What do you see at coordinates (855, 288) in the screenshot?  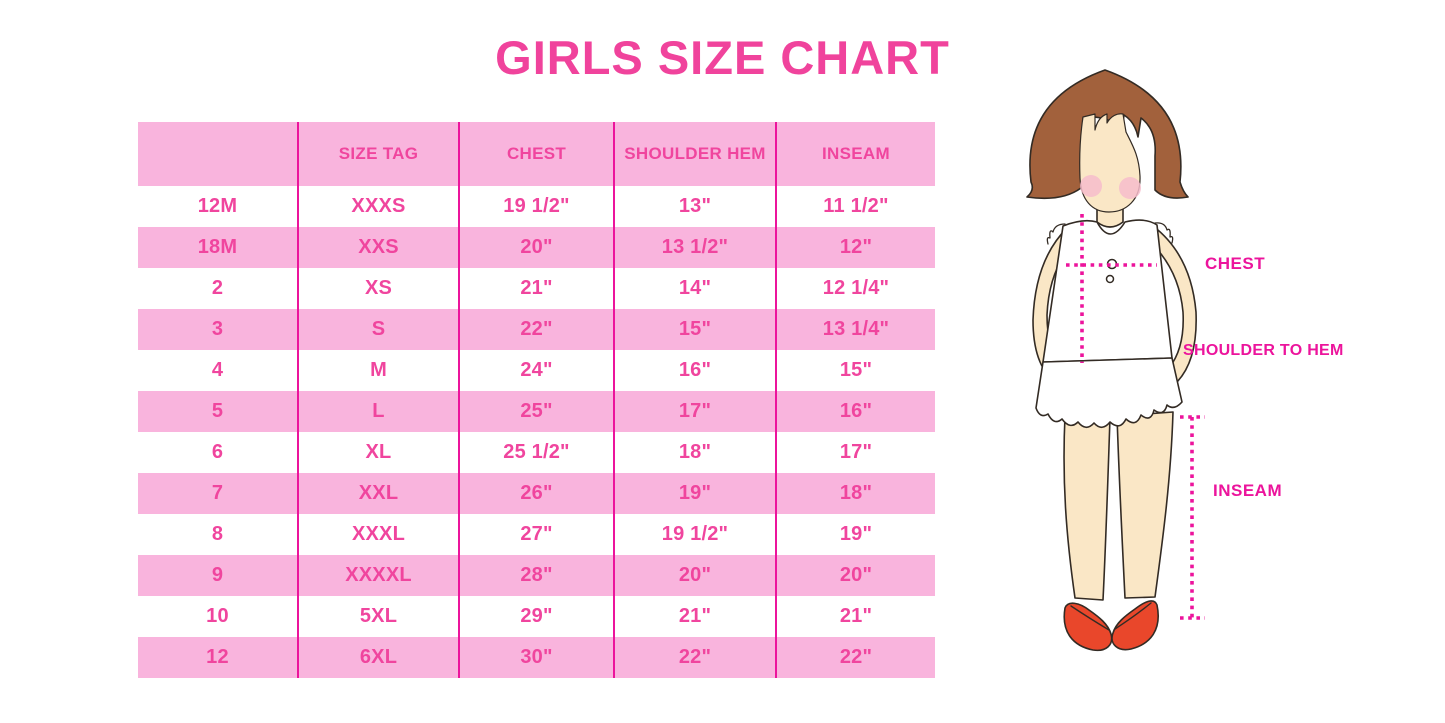 I see `table-cell: 12 1/4"` at bounding box center [855, 288].